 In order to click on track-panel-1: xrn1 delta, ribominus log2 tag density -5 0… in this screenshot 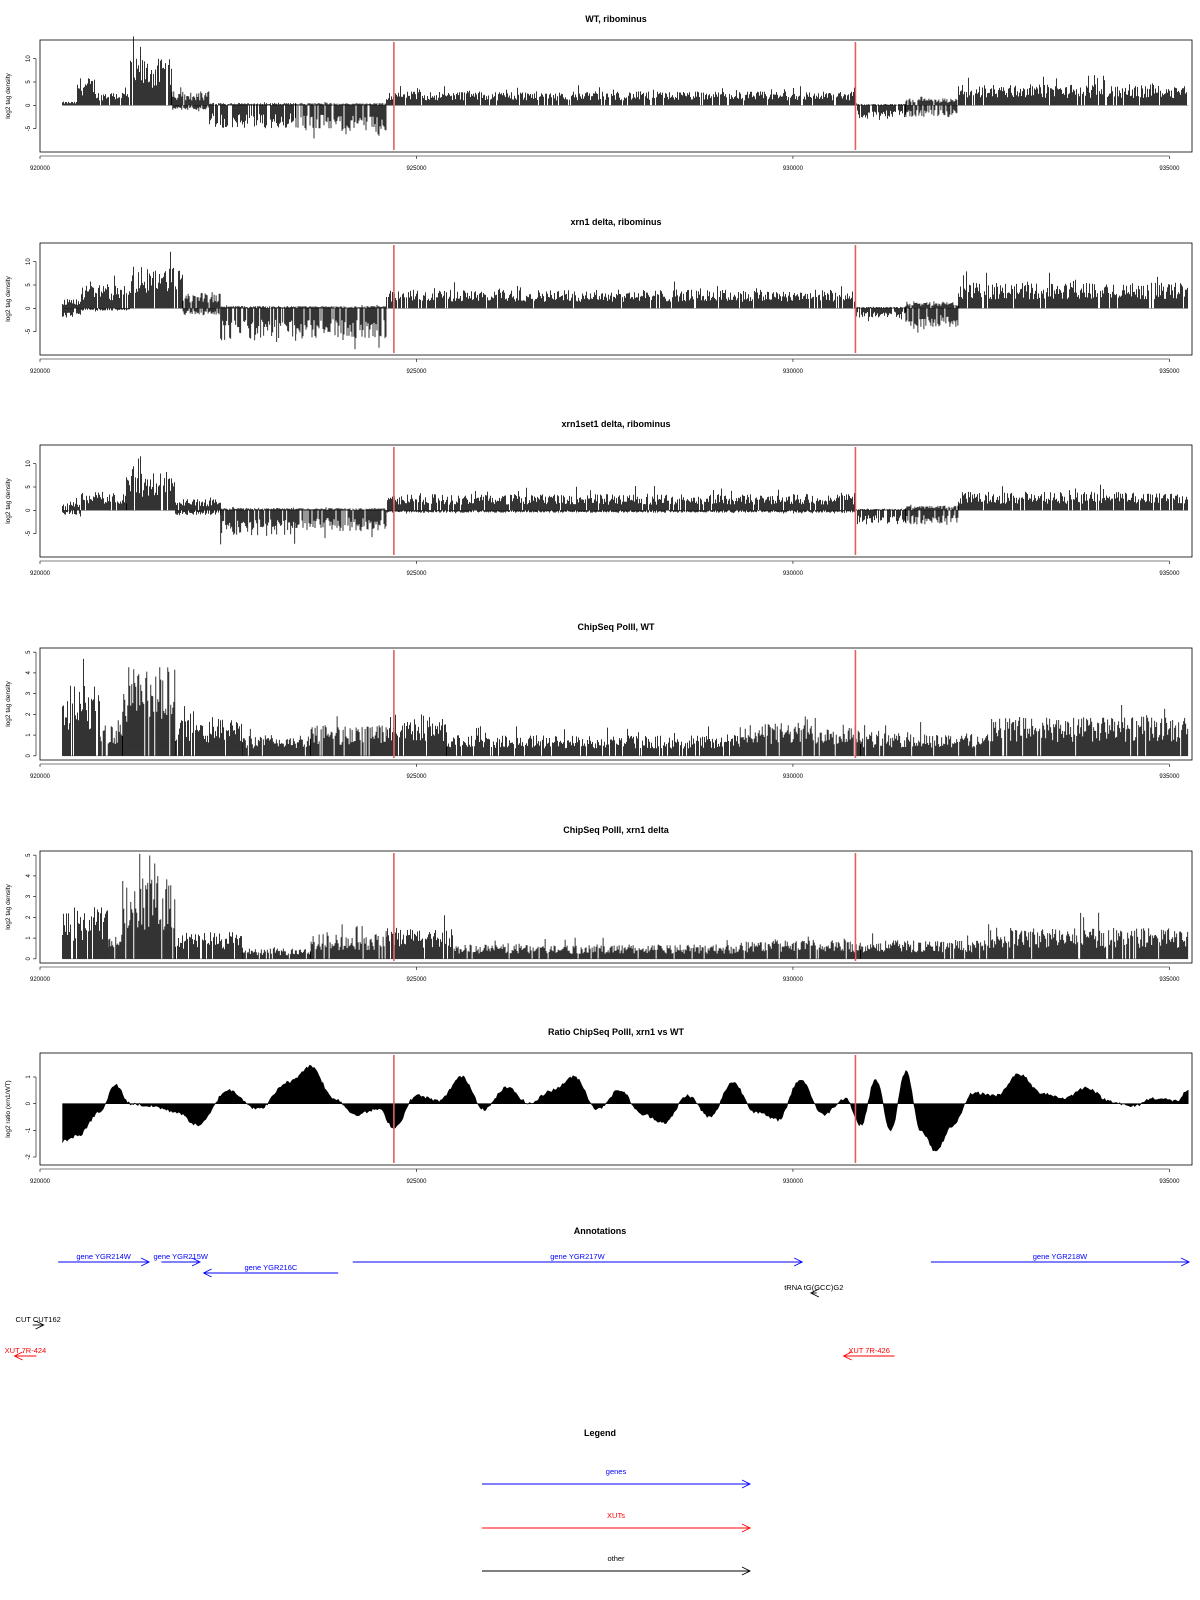, I will do `click(599, 296)`.